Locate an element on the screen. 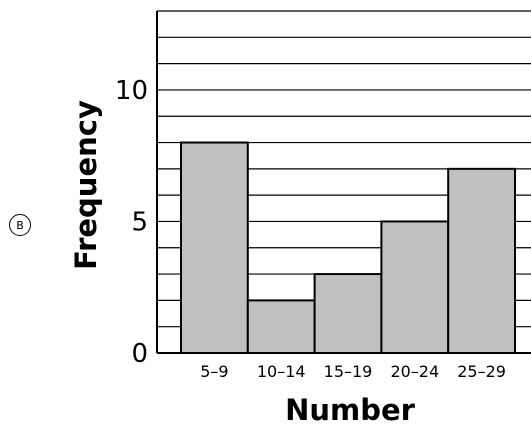  x-category-label: 5–9 is located at coordinates (214, 371).